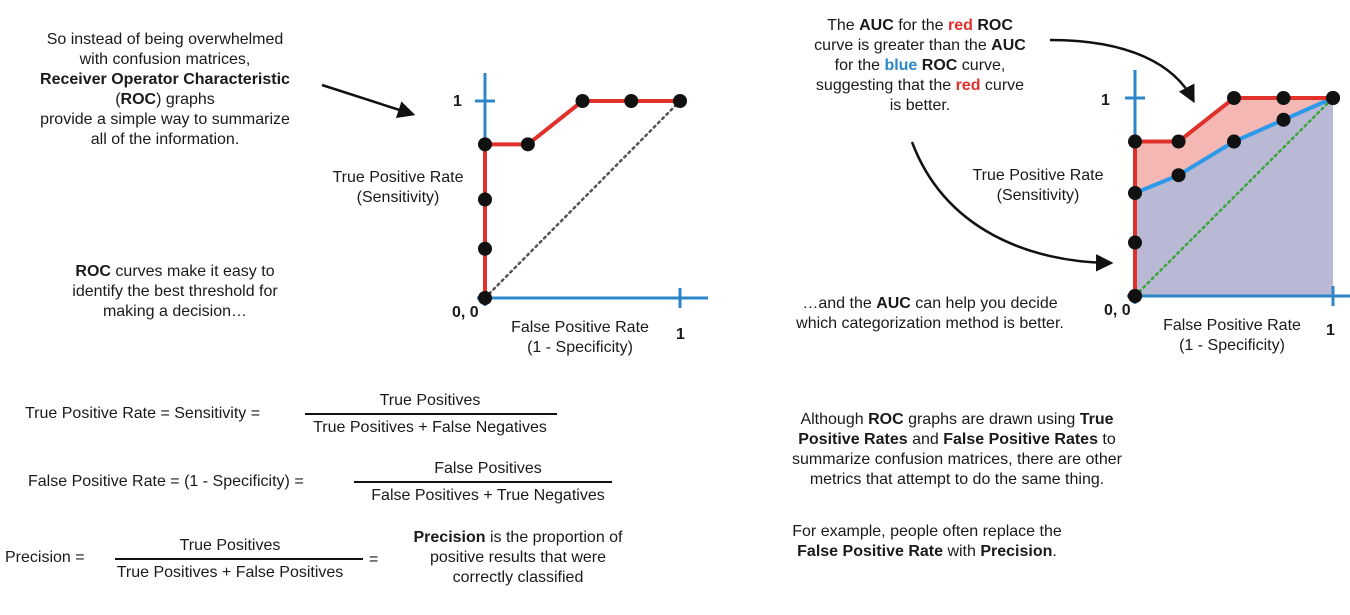  I want to click on chart1-xtick-label: 1, so click(680, 334).